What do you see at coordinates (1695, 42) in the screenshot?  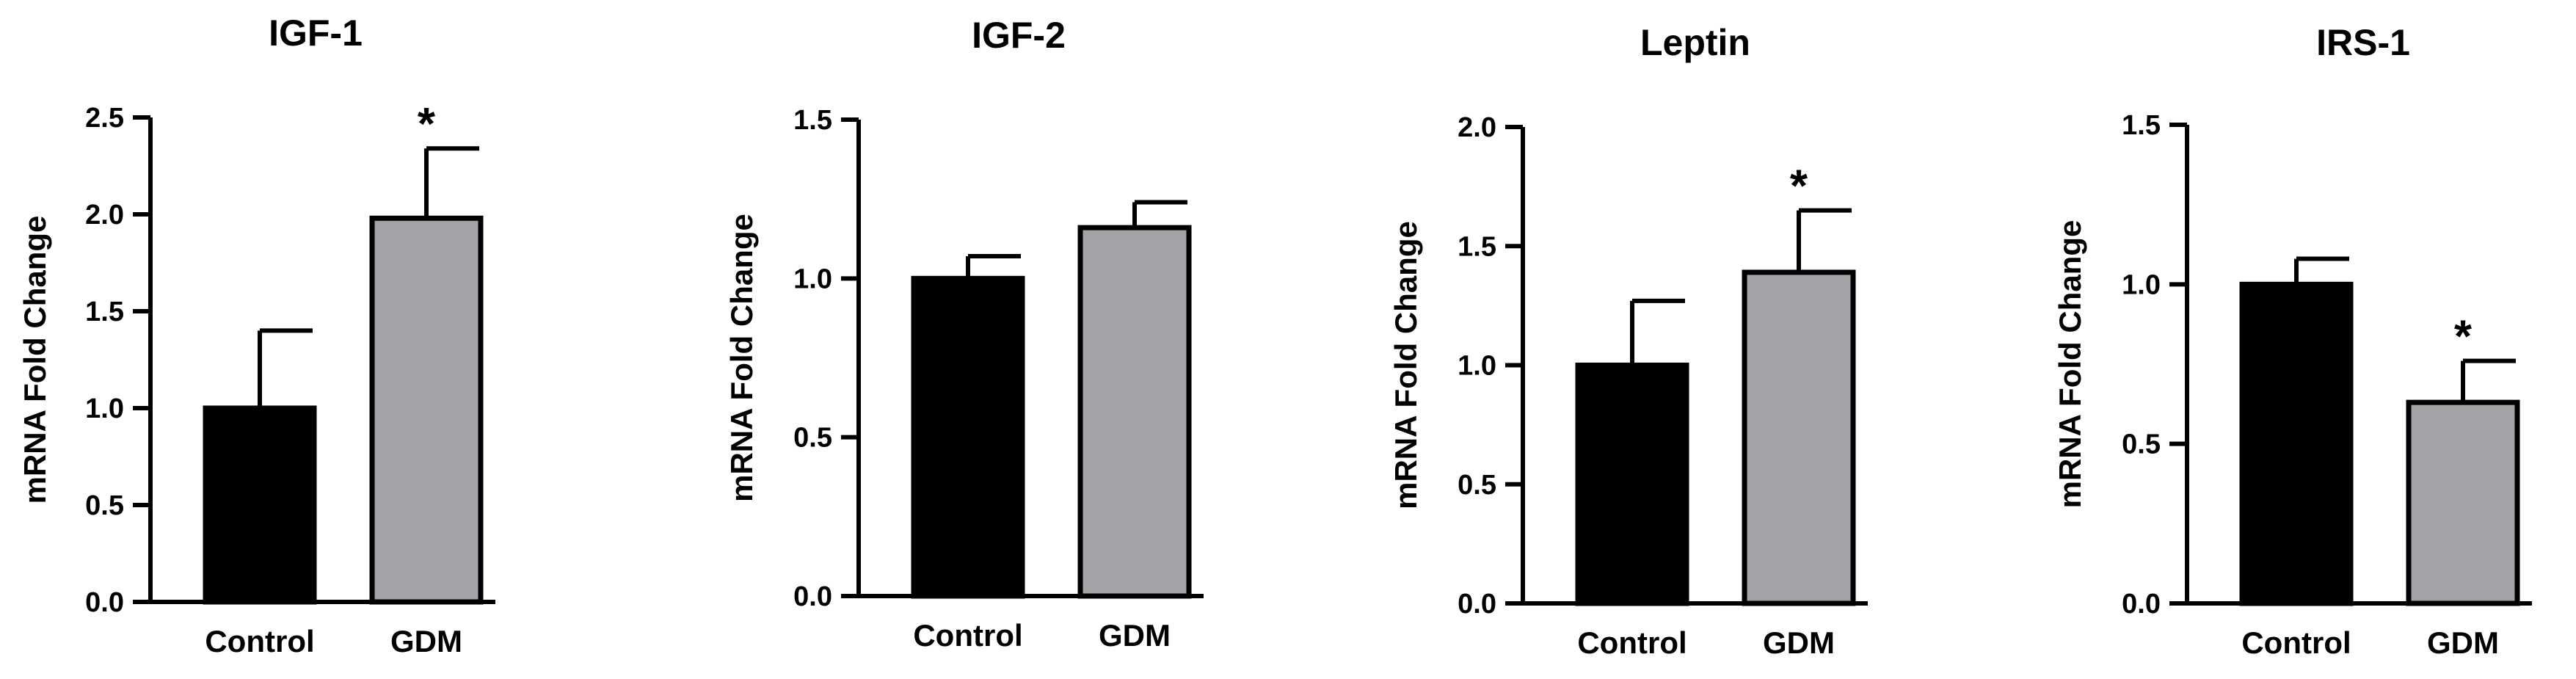 I see `chart-title: Leptin` at bounding box center [1695, 42].